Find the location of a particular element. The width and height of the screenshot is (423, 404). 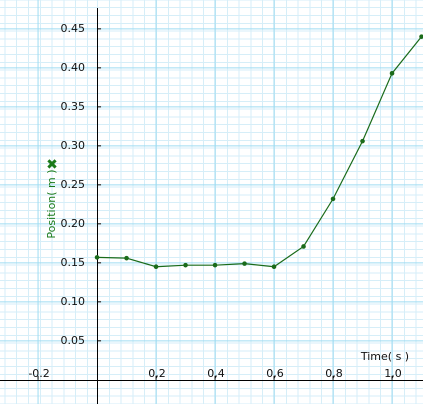

x-tick-label: -0.2 is located at coordinates (38, 373).